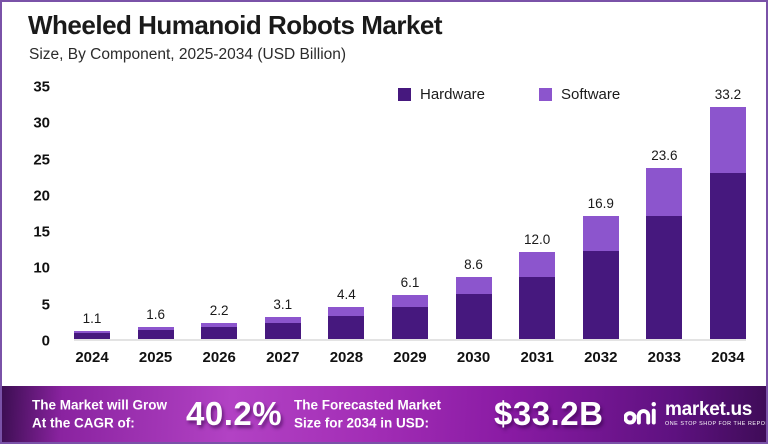 Image resolution: width=768 pixels, height=444 pixels. I want to click on cagr-label-line2: At the CAGR of:, so click(83, 422).